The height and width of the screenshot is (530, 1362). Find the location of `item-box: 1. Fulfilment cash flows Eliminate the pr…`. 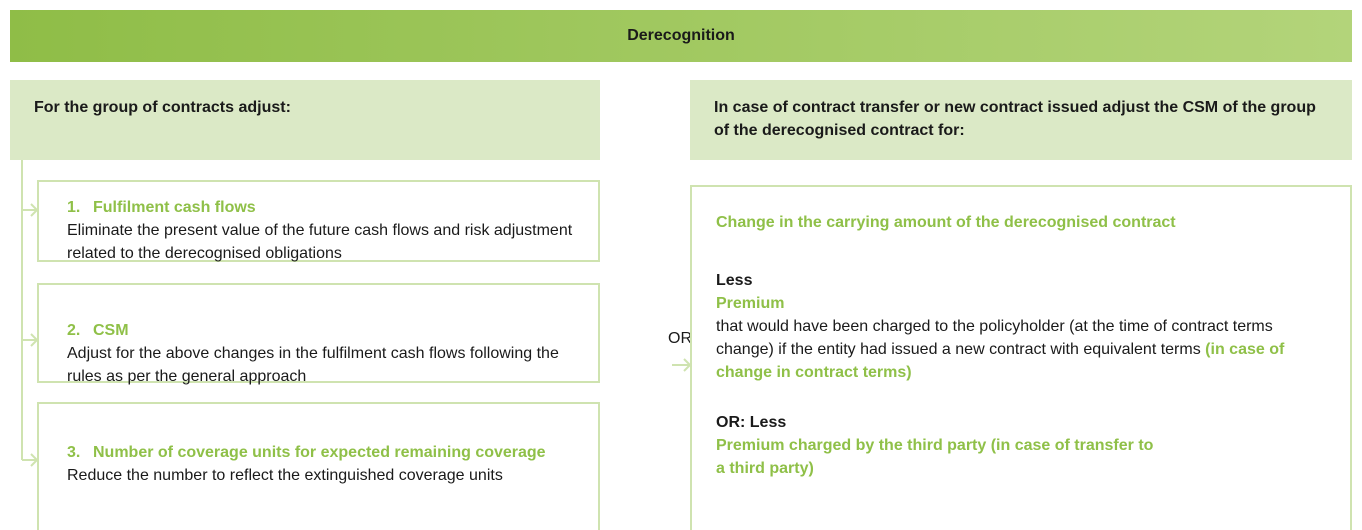

item-box: 1. Fulfilment cash flows Eliminate the pr… is located at coordinates (318, 221).